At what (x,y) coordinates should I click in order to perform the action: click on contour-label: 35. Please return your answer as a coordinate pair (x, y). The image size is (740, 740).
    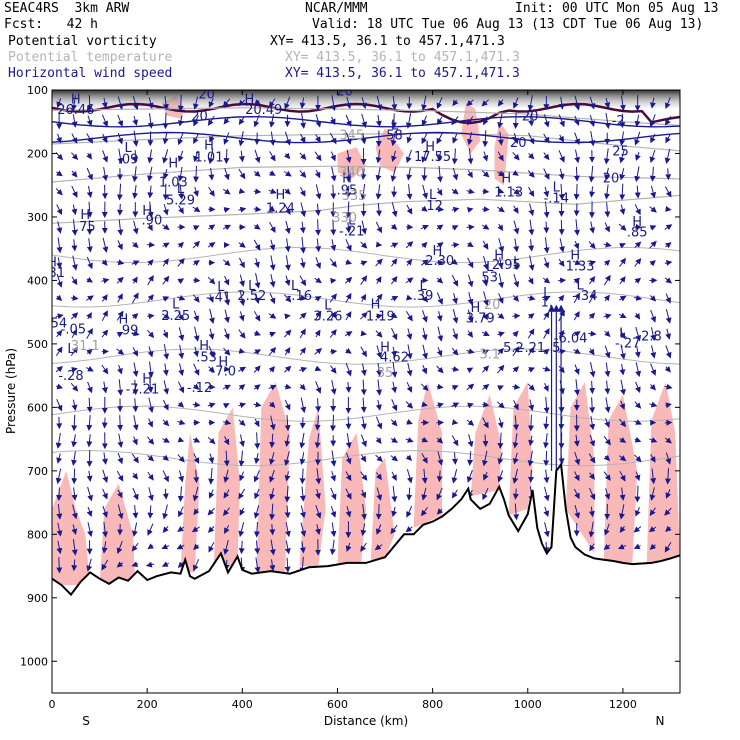
    Looking at the image, I should click on (385, 373).